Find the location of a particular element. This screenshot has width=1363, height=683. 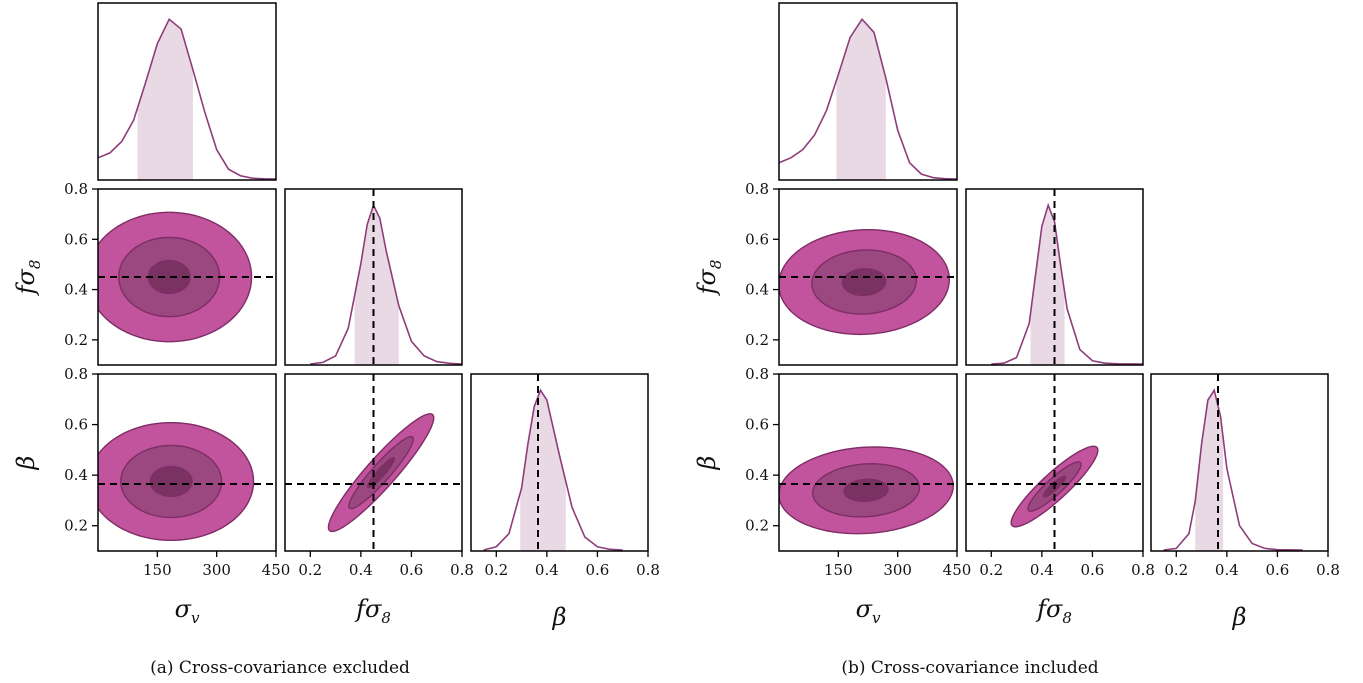

x-tick-label-fs8-1: 0.4 is located at coordinates (361, 570).